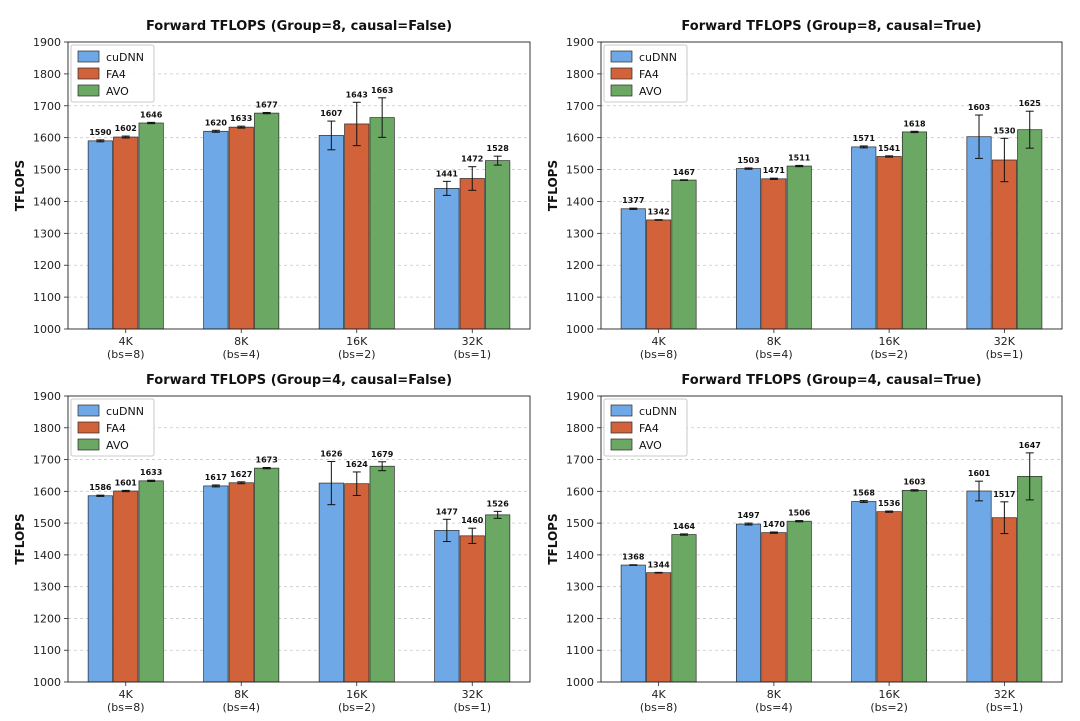 The width and height of the screenshot is (1080, 721). What do you see at coordinates (216, 477) in the screenshot?
I see `data-label: 1617` at bounding box center [216, 477].